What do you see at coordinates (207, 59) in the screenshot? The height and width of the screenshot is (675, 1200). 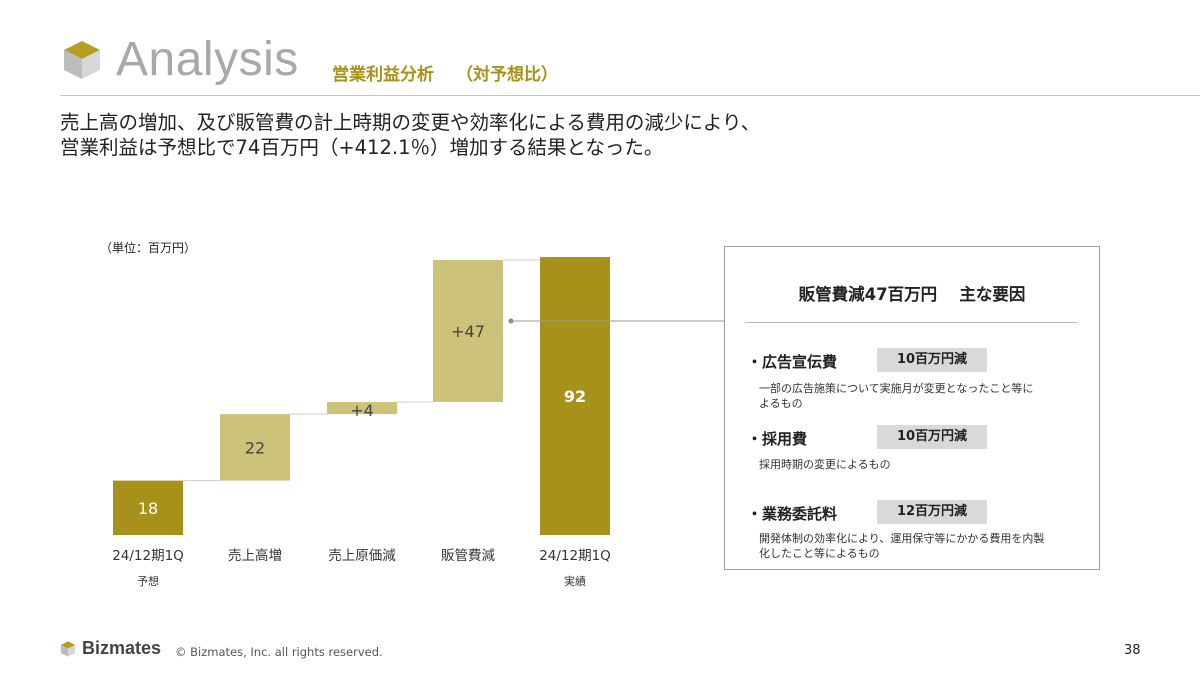 I see `page-title: Analysis` at bounding box center [207, 59].